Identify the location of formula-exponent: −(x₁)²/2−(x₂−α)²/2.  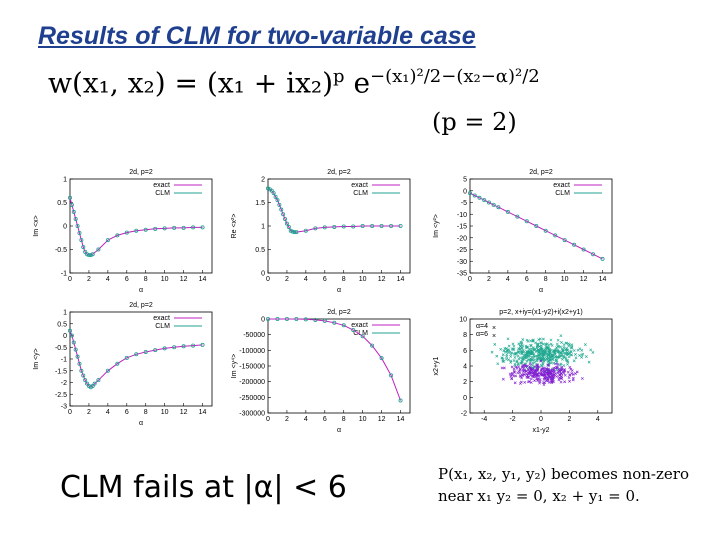
(455, 76).